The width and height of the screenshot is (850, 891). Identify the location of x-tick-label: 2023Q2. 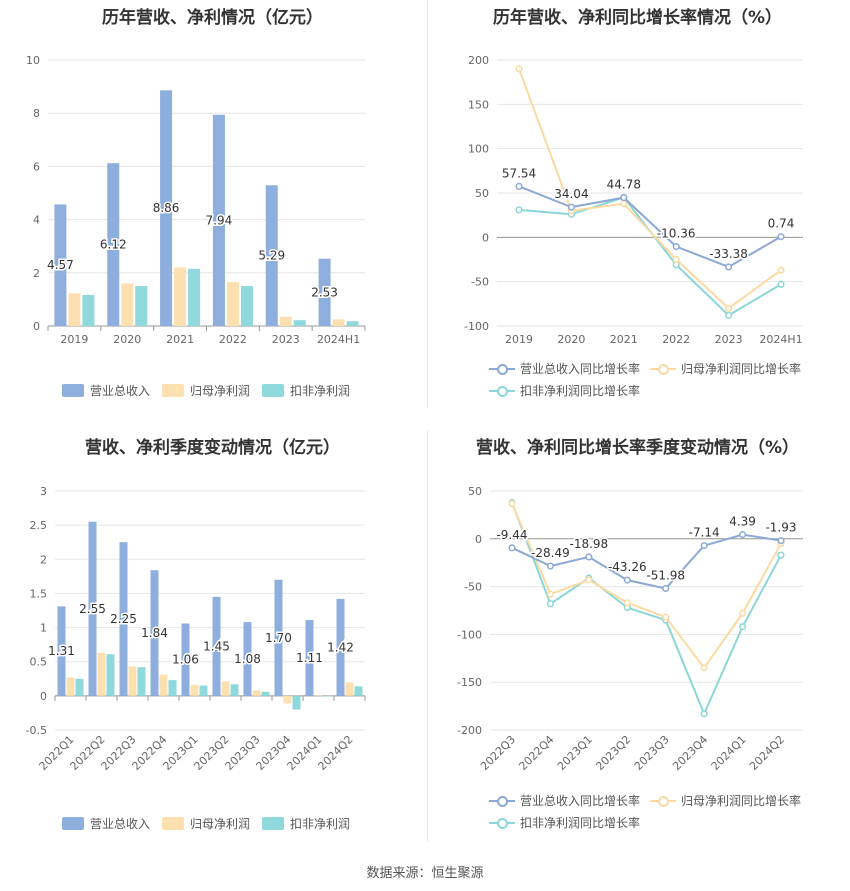
(613, 753).